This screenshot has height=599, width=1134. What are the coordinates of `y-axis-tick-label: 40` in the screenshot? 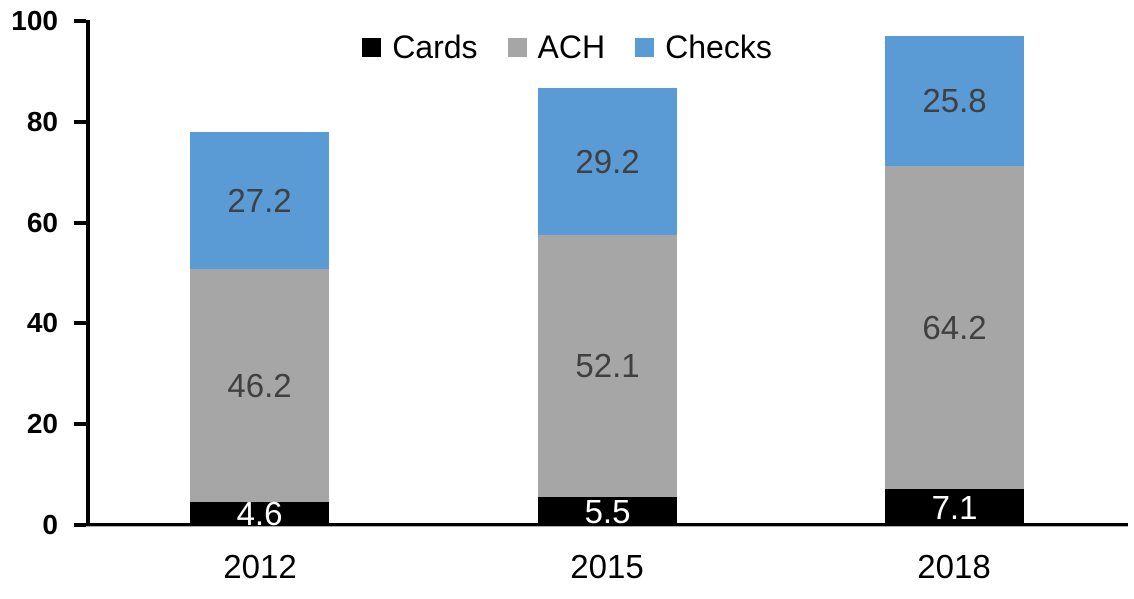 It's located at (42, 323).